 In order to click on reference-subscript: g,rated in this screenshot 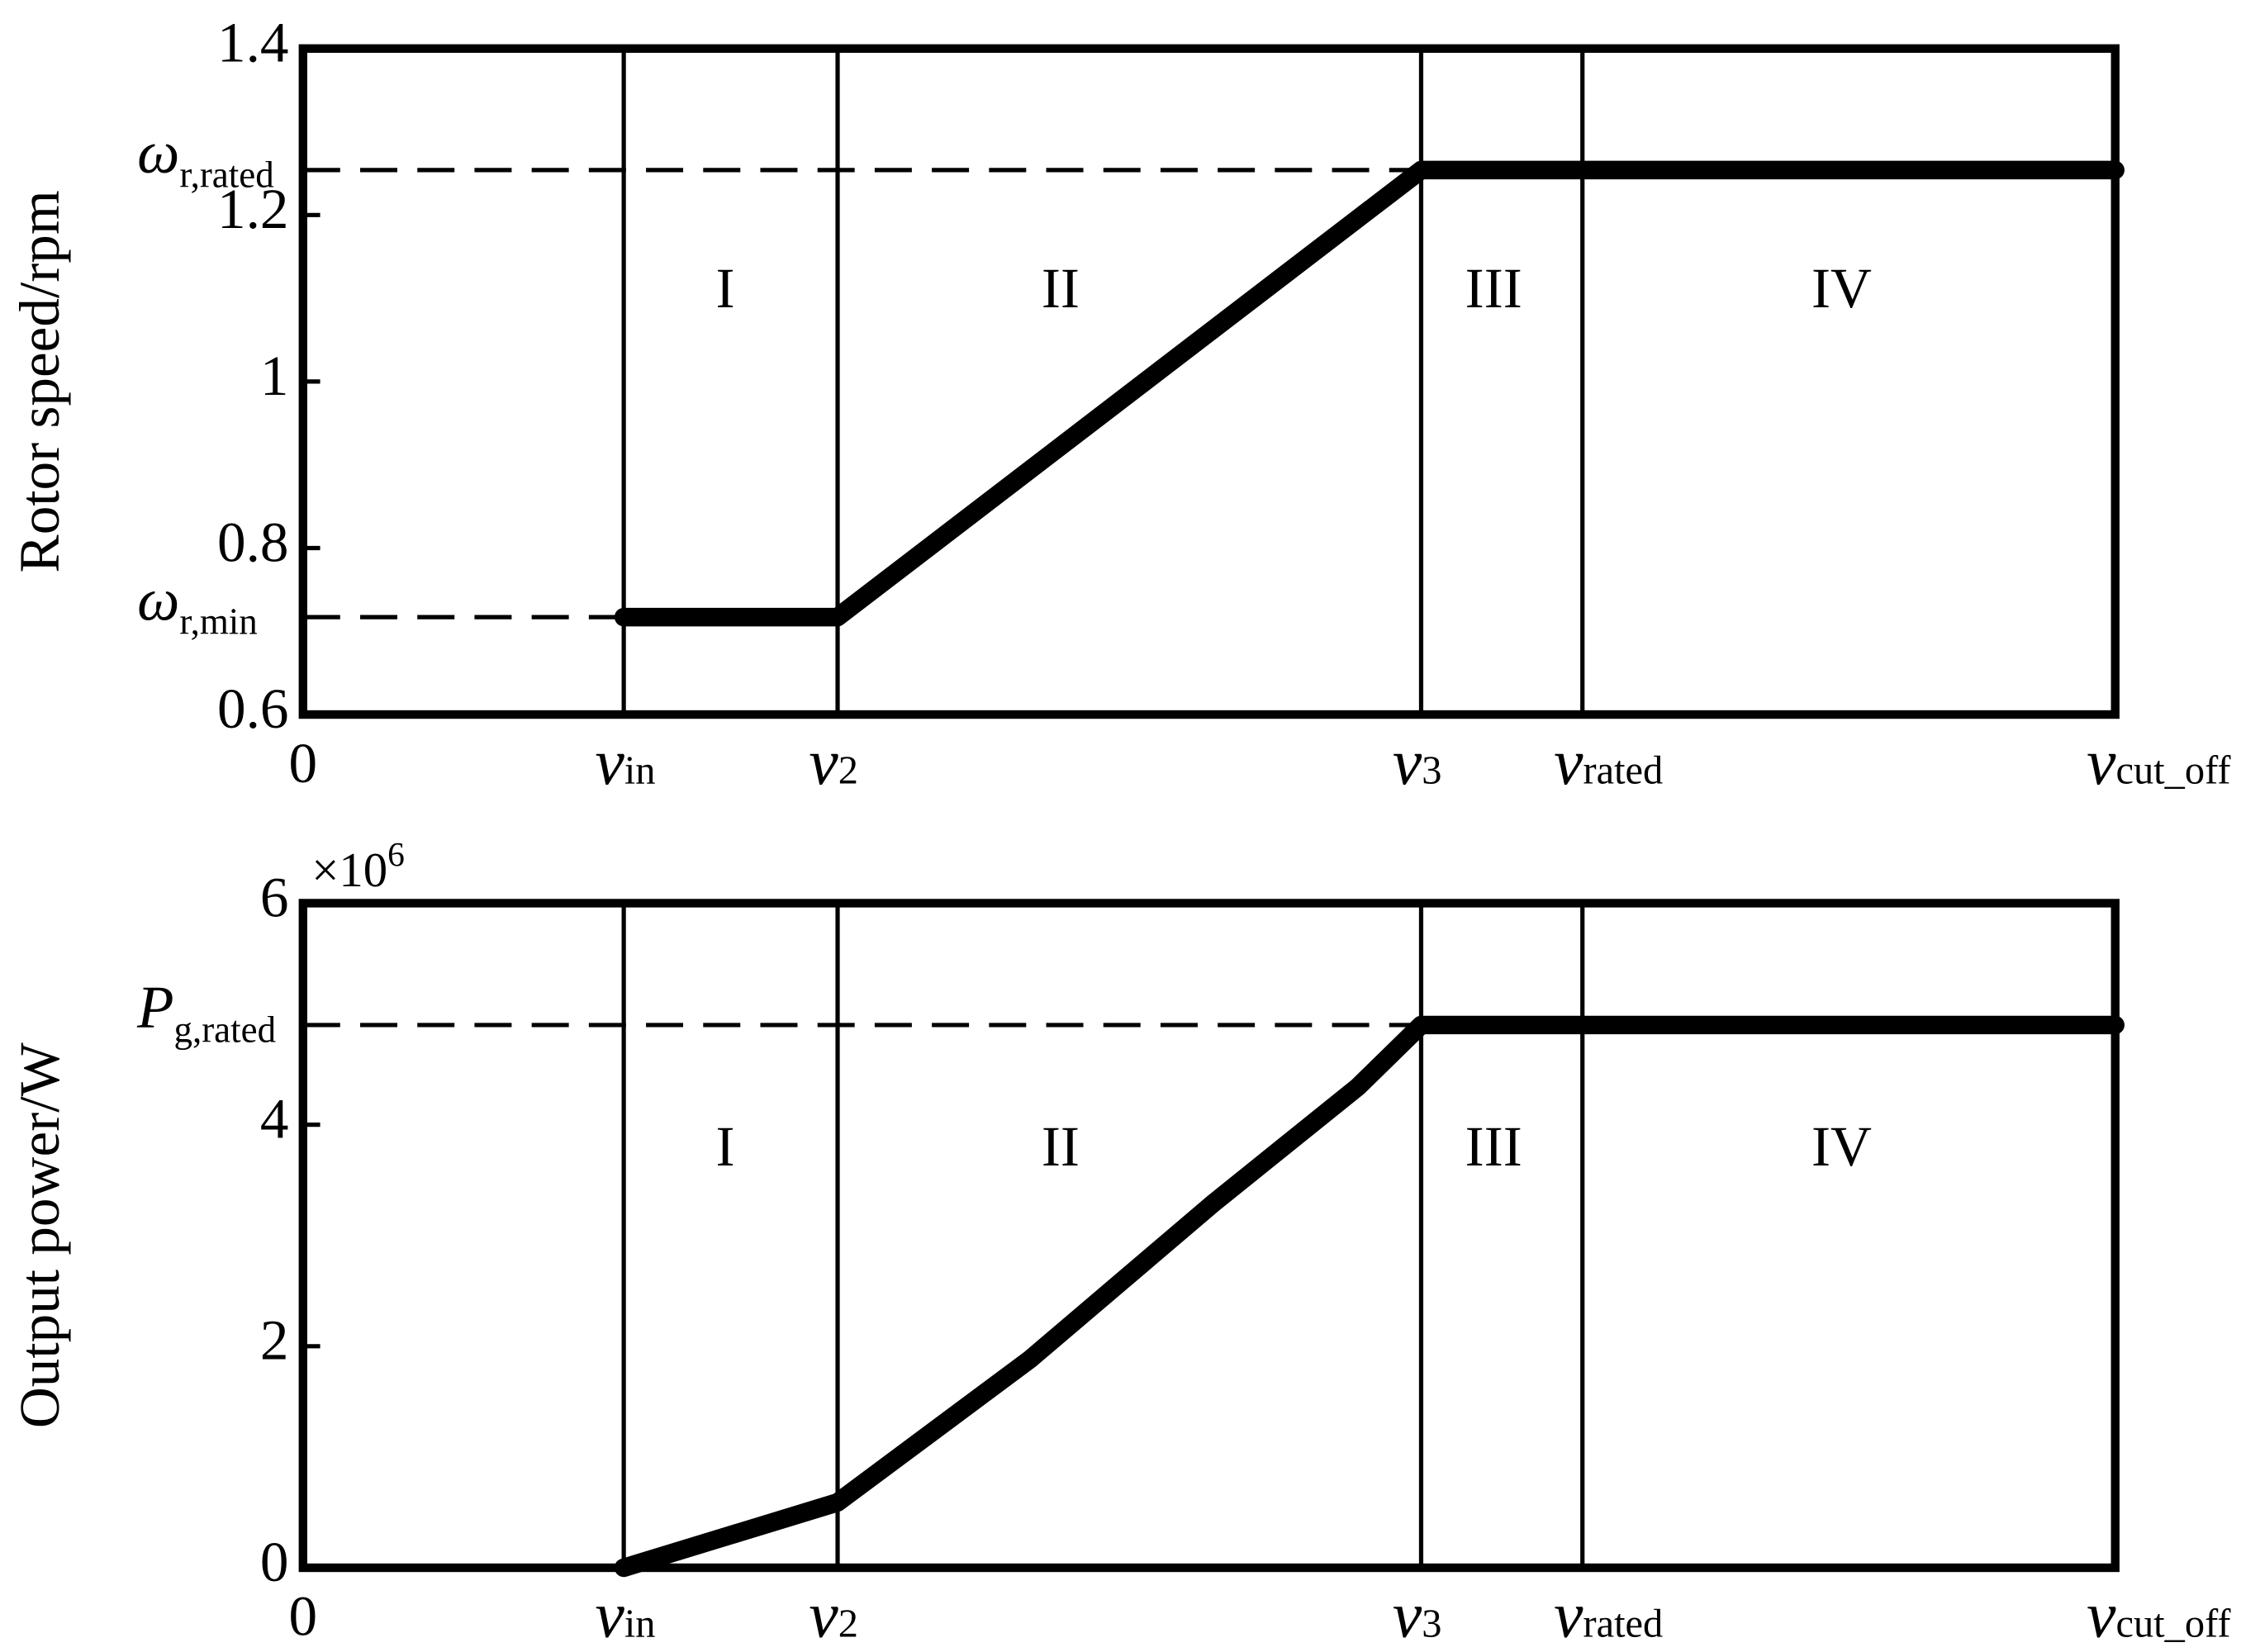, I will do `click(224, 1030)`.